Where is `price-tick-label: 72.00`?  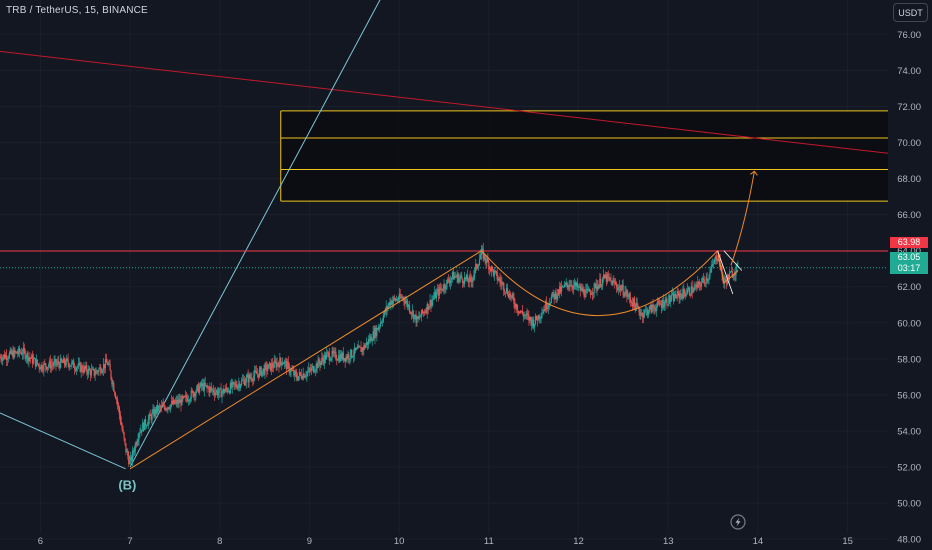 price-tick-label: 72.00 is located at coordinates (909, 107).